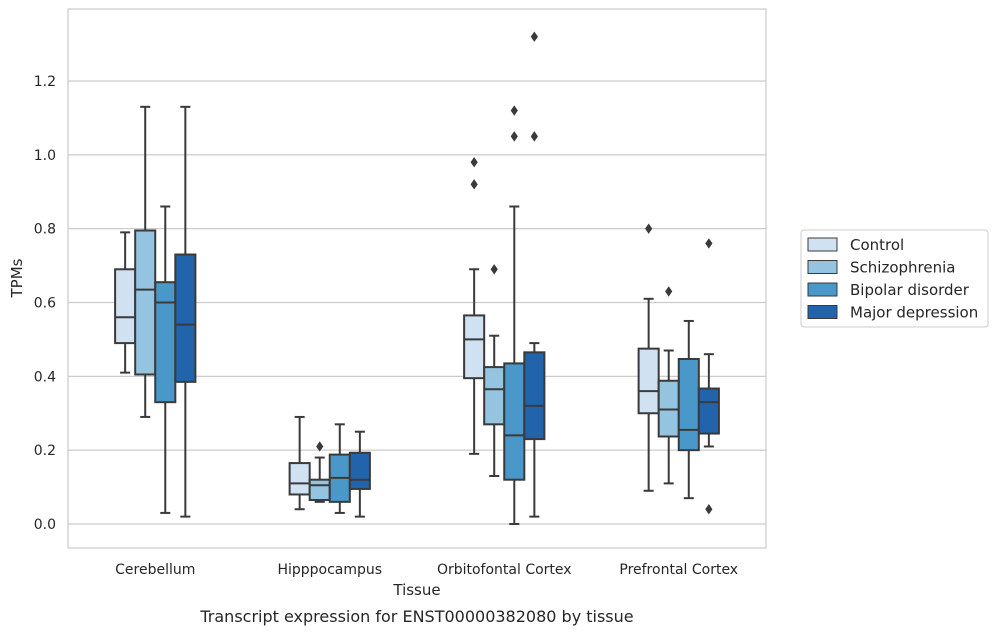 The image size is (997, 634). Describe the element at coordinates (45, 525) in the screenshot. I see `y-tick-label: 0.0` at that location.